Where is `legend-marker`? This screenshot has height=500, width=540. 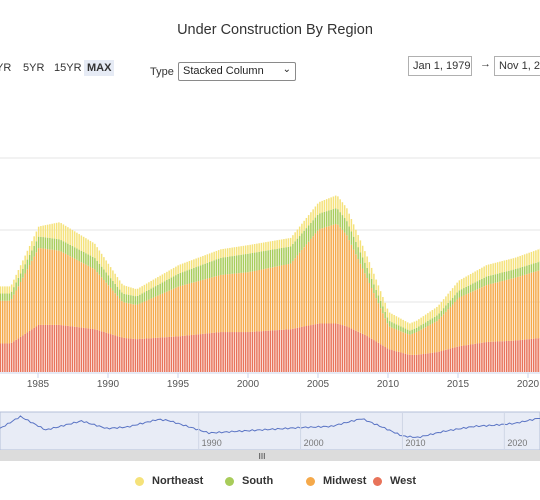 legend-marker is located at coordinates (139, 481).